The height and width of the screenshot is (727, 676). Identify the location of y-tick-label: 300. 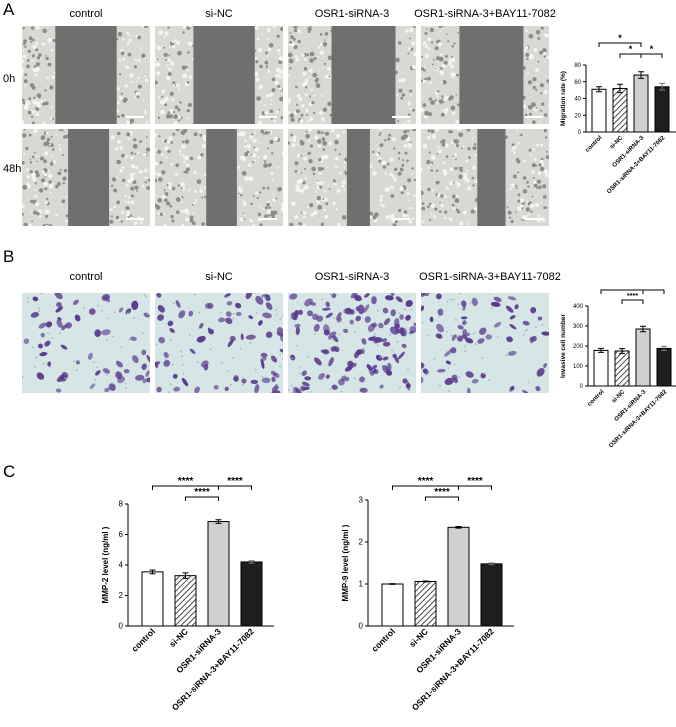
(578, 327).